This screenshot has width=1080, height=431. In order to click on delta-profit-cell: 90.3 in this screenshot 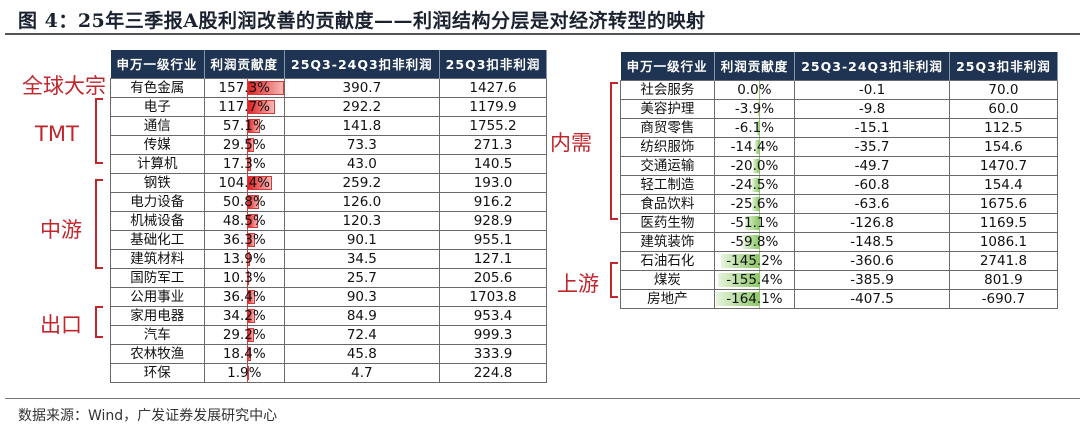, I will do `click(362, 296)`.